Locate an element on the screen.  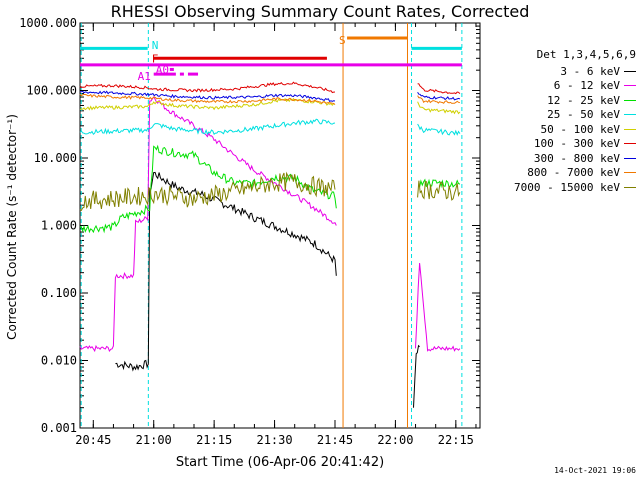
legend-item: 3 - 6 keV is located at coordinates (562, 71).